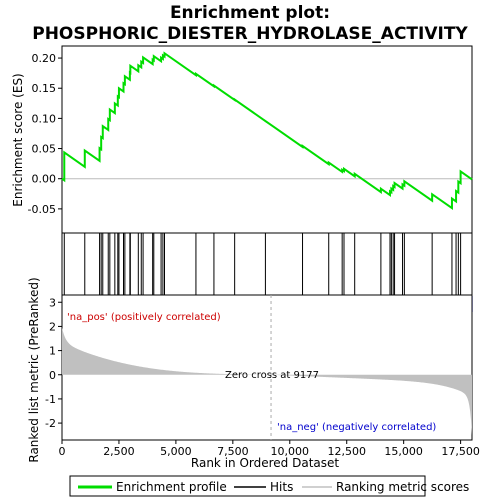  Describe the element at coordinates (44, 58) in the screenshot. I see `es-y-tick-label: 0.20` at that location.